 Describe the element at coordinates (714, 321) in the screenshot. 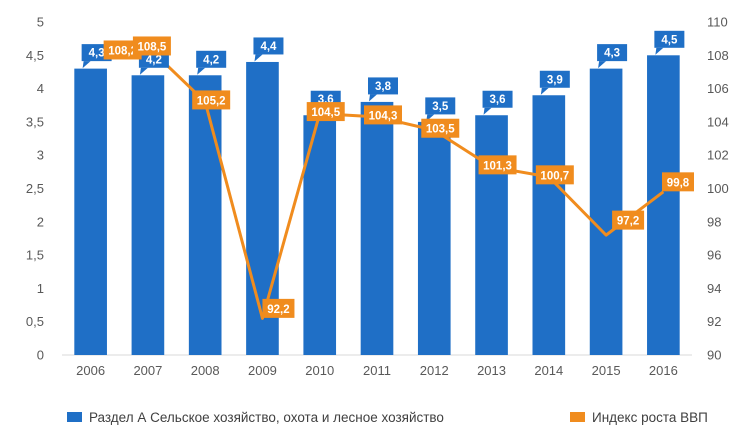

I see `y-right-tick-label: 92` at that location.